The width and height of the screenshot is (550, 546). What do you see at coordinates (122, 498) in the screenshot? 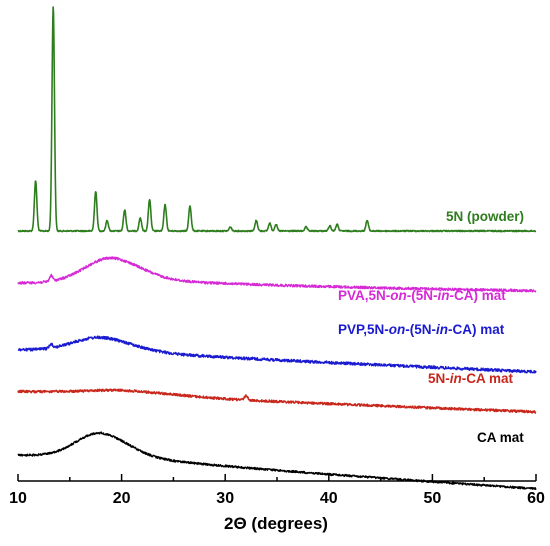
I see `x-tick-label: 20` at bounding box center [122, 498].